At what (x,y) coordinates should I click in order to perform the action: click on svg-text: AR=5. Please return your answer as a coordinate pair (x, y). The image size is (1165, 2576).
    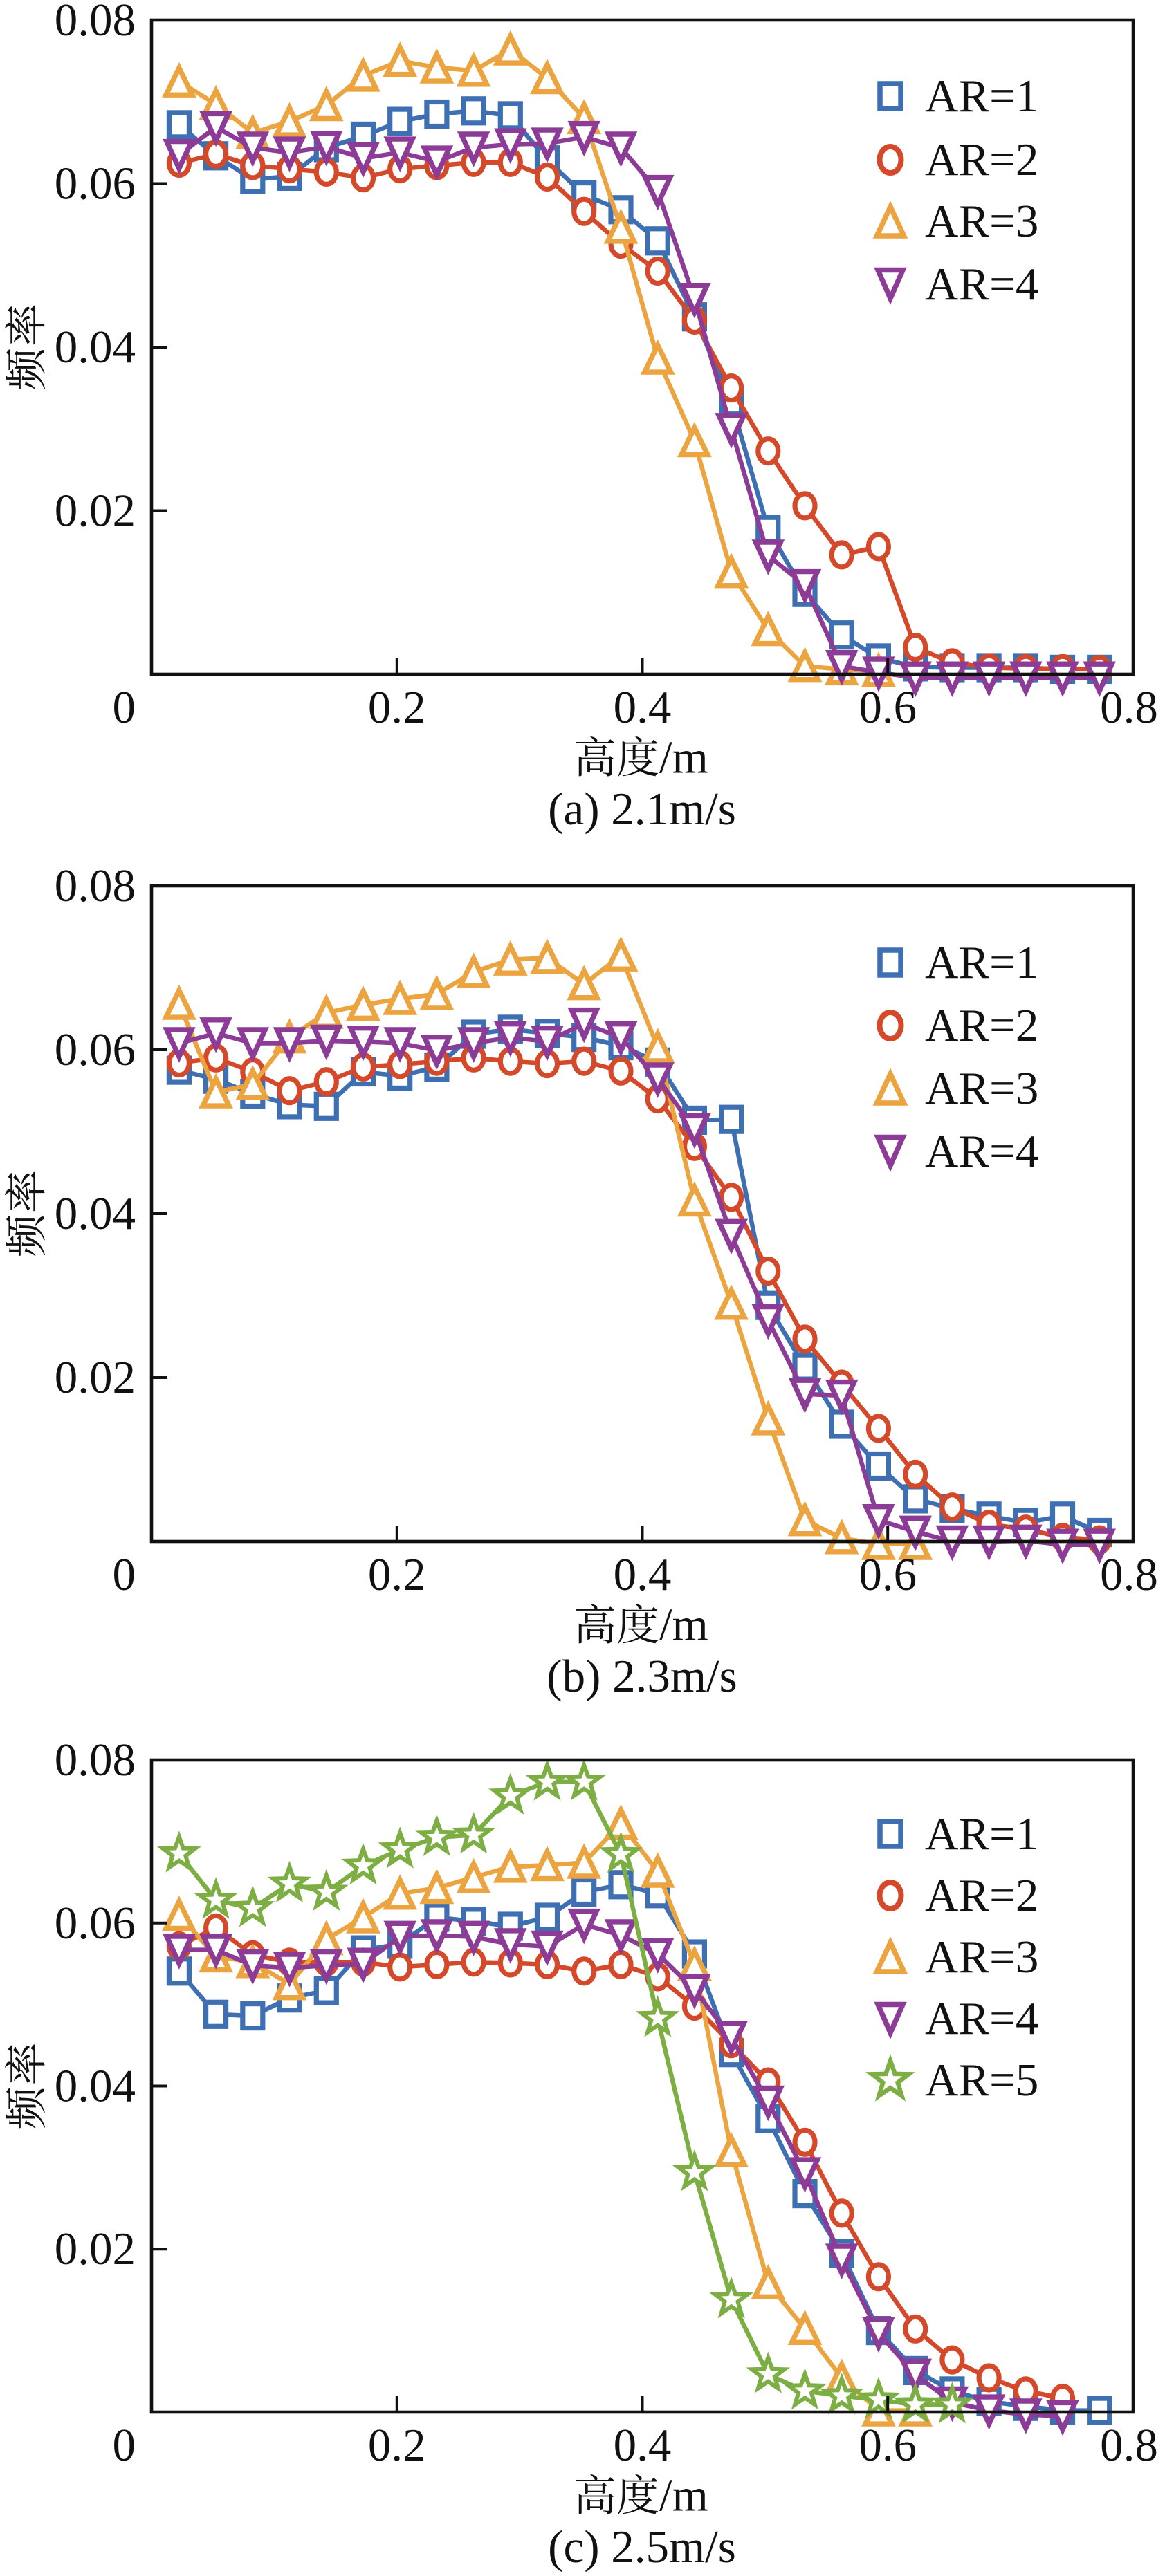
    Looking at the image, I should click on (982, 2080).